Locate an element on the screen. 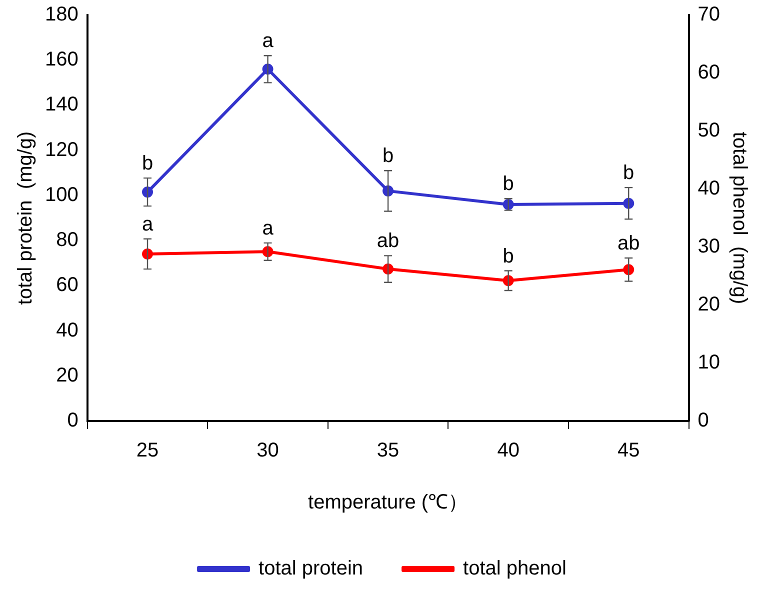  y-tick-label: 140 is located at coordinates (61, 105).